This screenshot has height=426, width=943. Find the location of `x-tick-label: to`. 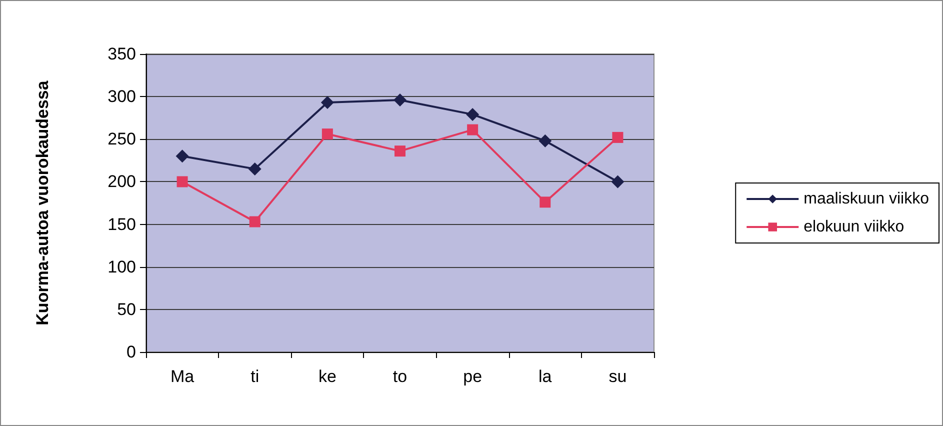

x-tick-label: to is located at coordinates (400, 376).